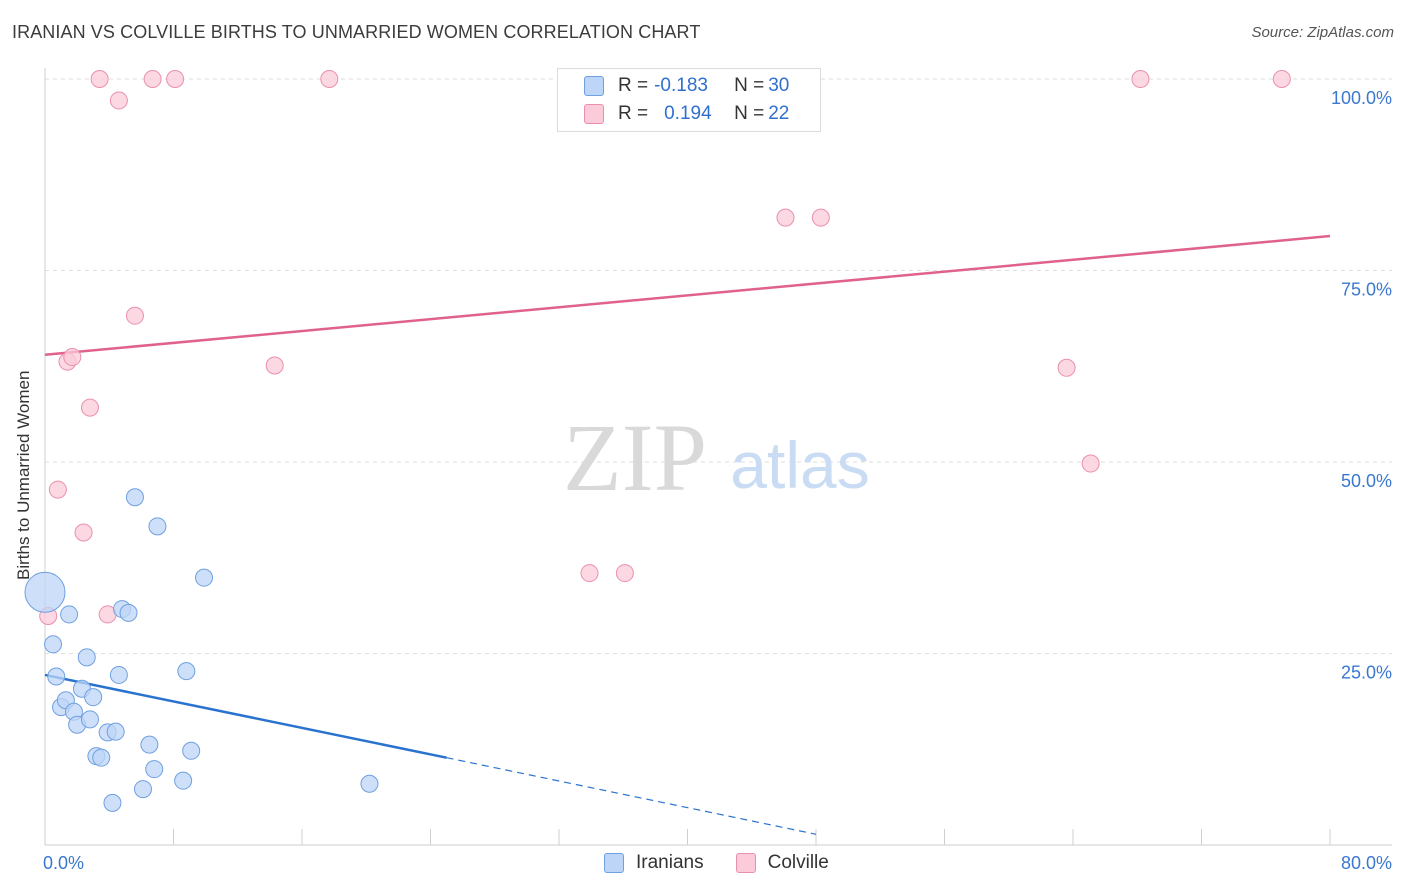 This screenshot has width=1406, height=892. I want to click on x-tick-label: 0.0%, so click(63, 863).